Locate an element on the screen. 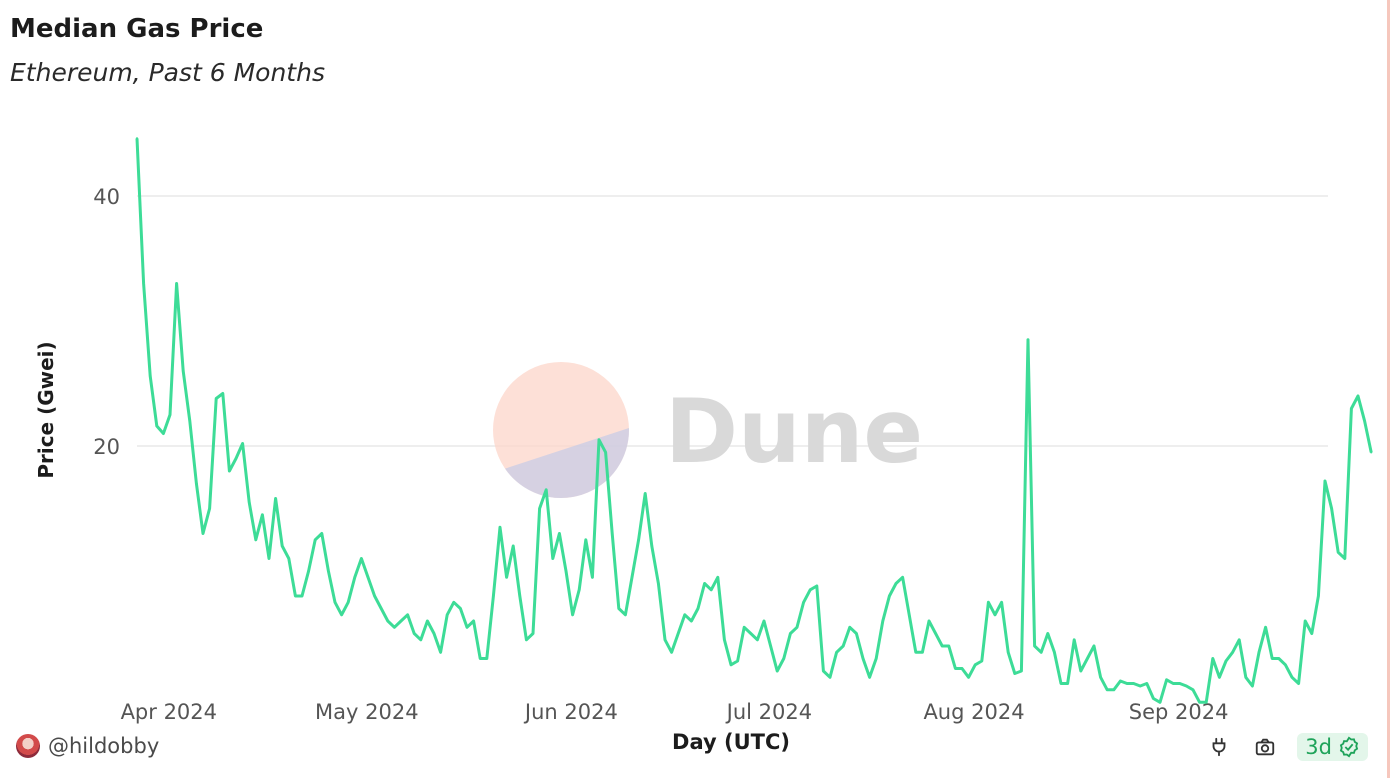 Image resolution: width=1390 pixels, height=778 pixels. author-link: @hildobby is located at coordinates (87, 746).